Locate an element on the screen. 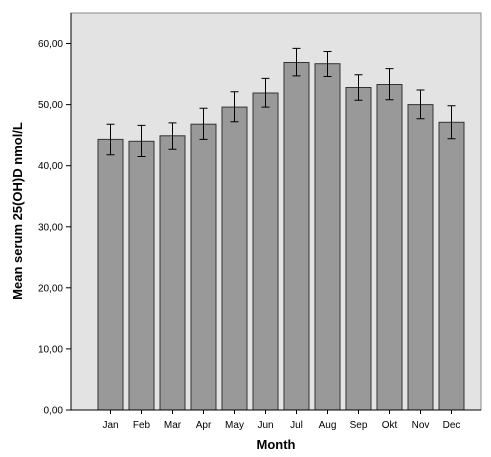 This screenshot has width=491, height=457. y-tick-label: 40,00 is located at coordinates (50, 166).